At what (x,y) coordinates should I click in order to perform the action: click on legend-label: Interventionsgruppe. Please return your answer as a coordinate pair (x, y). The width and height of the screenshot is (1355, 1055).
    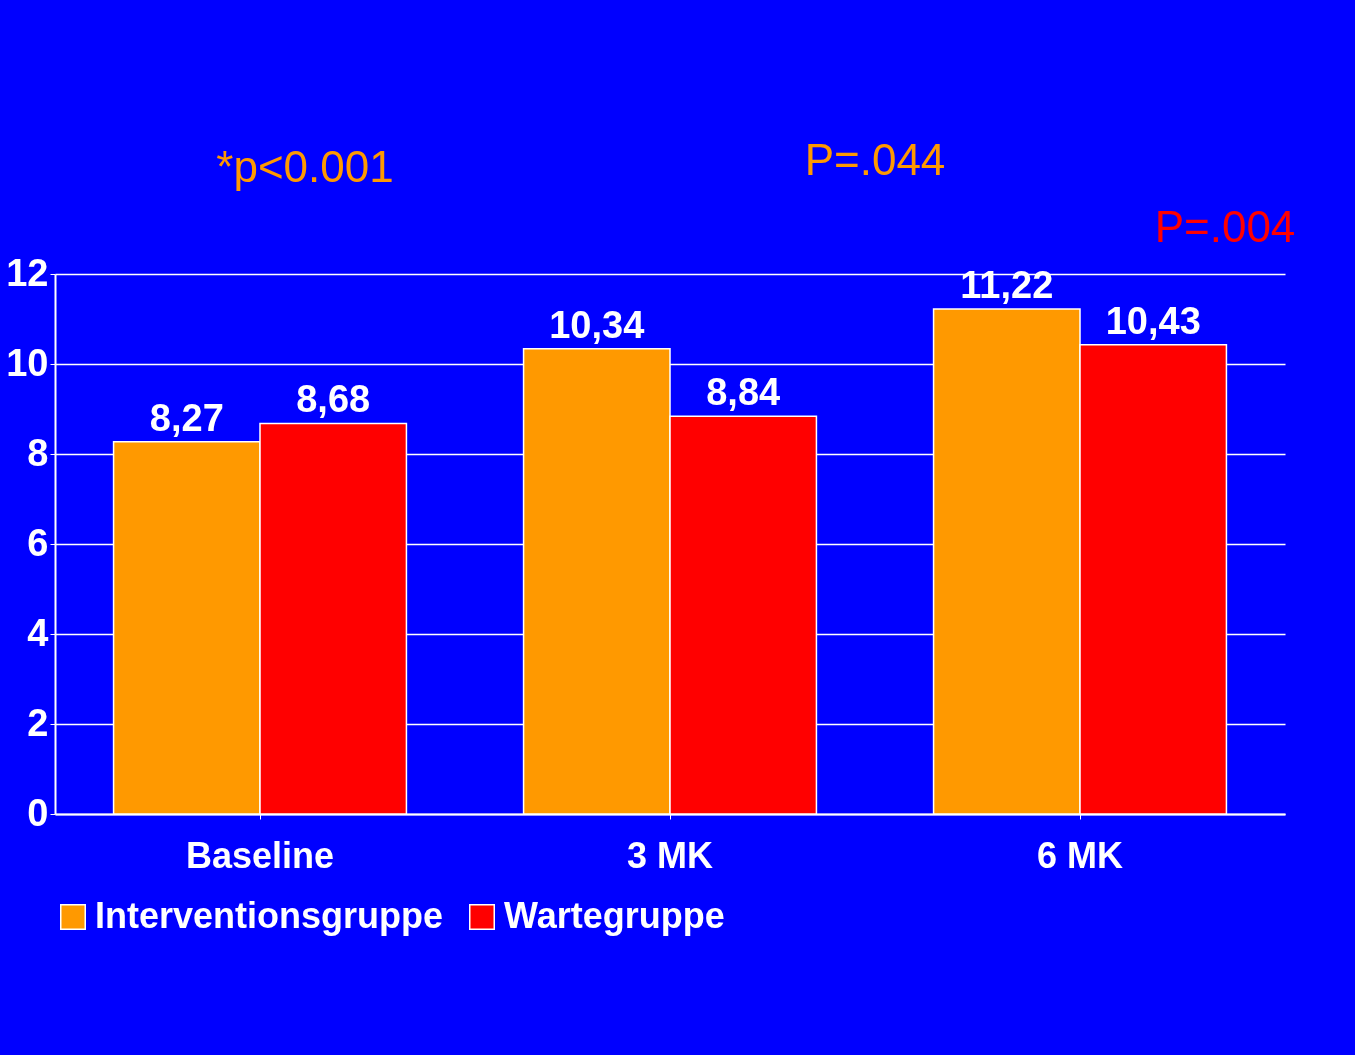
    Looking at the image, I should click on (269, 915).